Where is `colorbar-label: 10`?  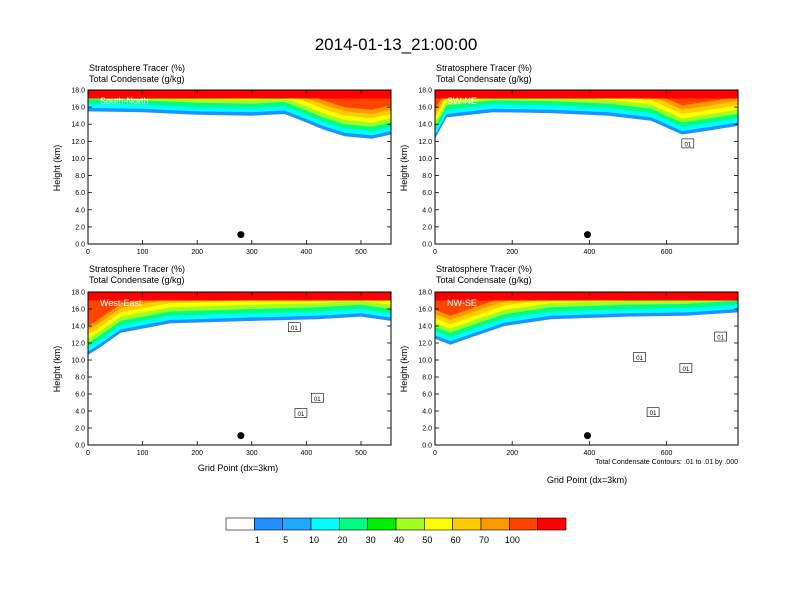
colorbar-label: 10 is located at coordinates (314, 540).